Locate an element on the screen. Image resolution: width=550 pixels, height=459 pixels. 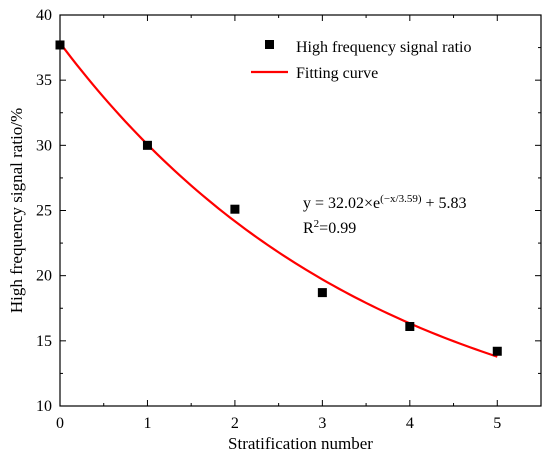
y-axis-label: High frequency signal ratio/% is located at coordinates (16, 210).